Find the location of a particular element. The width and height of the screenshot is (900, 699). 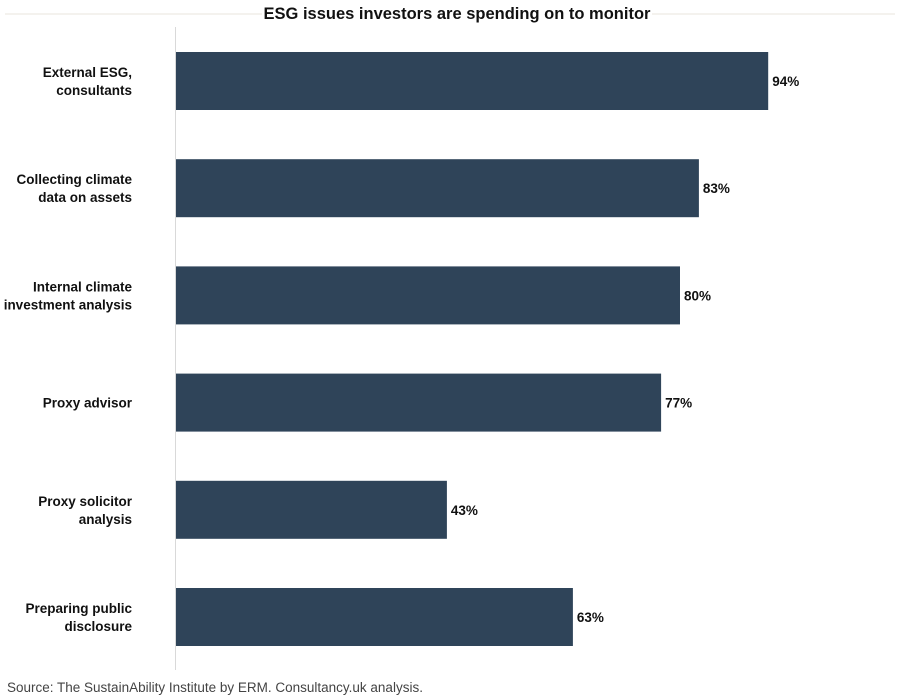

category-label: Collecting climate data on assets is located at coordinates (74, 188).